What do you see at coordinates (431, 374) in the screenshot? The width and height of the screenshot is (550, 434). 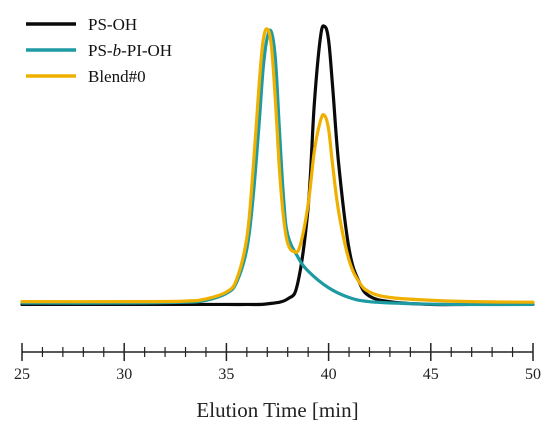 I see `x-tick-label: 45` at bounding box center [431, 374].